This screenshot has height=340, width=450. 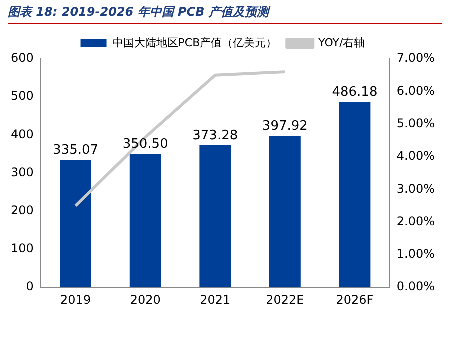 What do you see at coordinates (416, 221) in the screenshot?
I see `y2-tick-label: 2.00%` at bounding box center [416, 221].